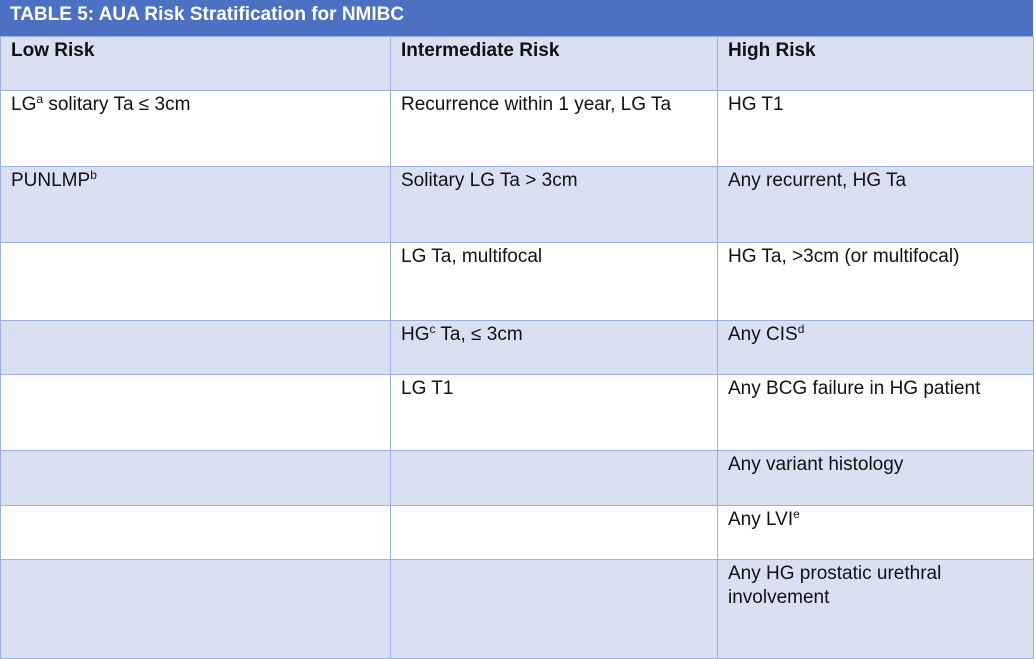  I want to click on cell-text: PUNLMP, so click(51, 180).